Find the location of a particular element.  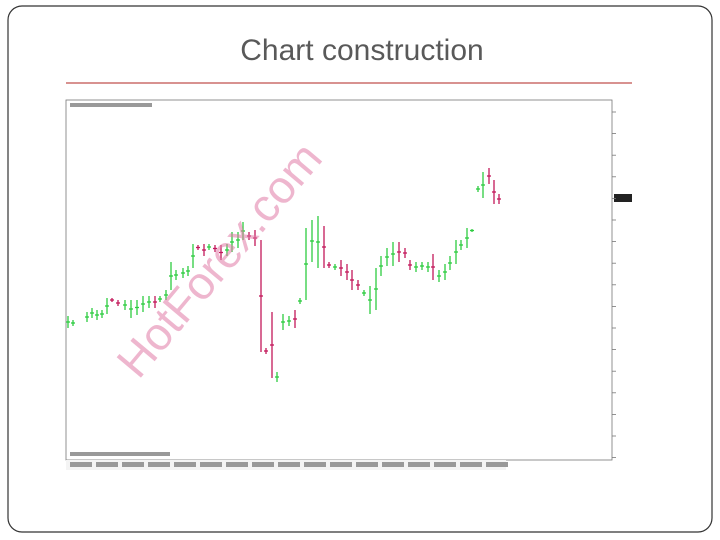

slide-title: Chart construction is located at coordinates (361, 50).